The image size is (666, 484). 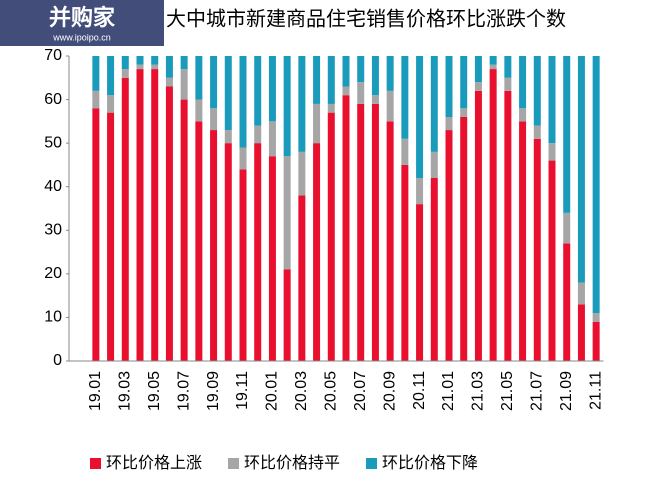 What do you see at coordinates (183, 391) in the screenshot?
I see `x-tick-label: 19.07` at bounding box center [183, 391].